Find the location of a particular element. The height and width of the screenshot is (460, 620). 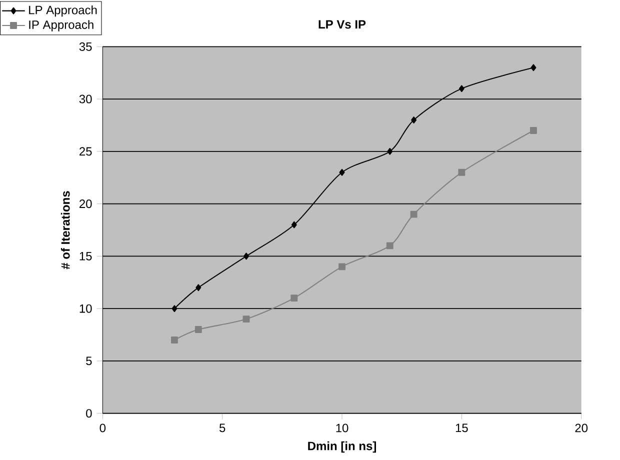

y-tick-label: 10 is located at coordinates (86, 308).